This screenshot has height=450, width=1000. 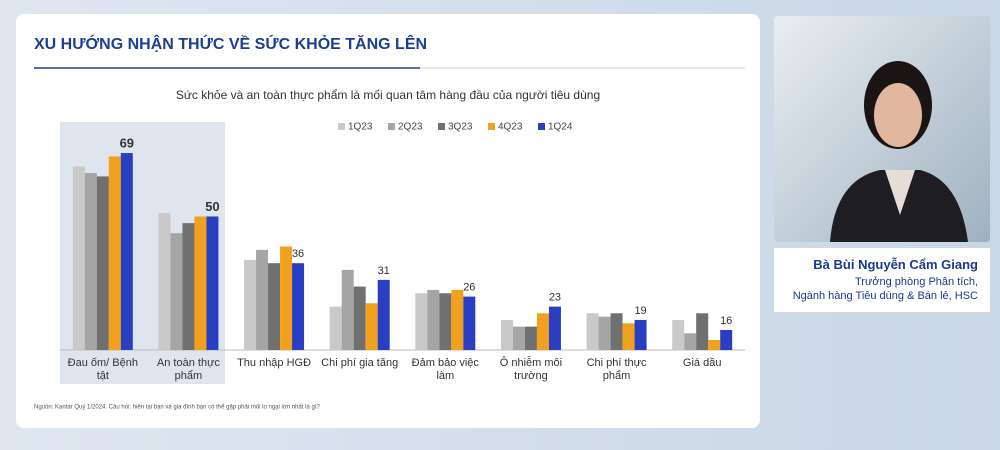 I want to click on value-label: 16, so click(x=726, y=321).